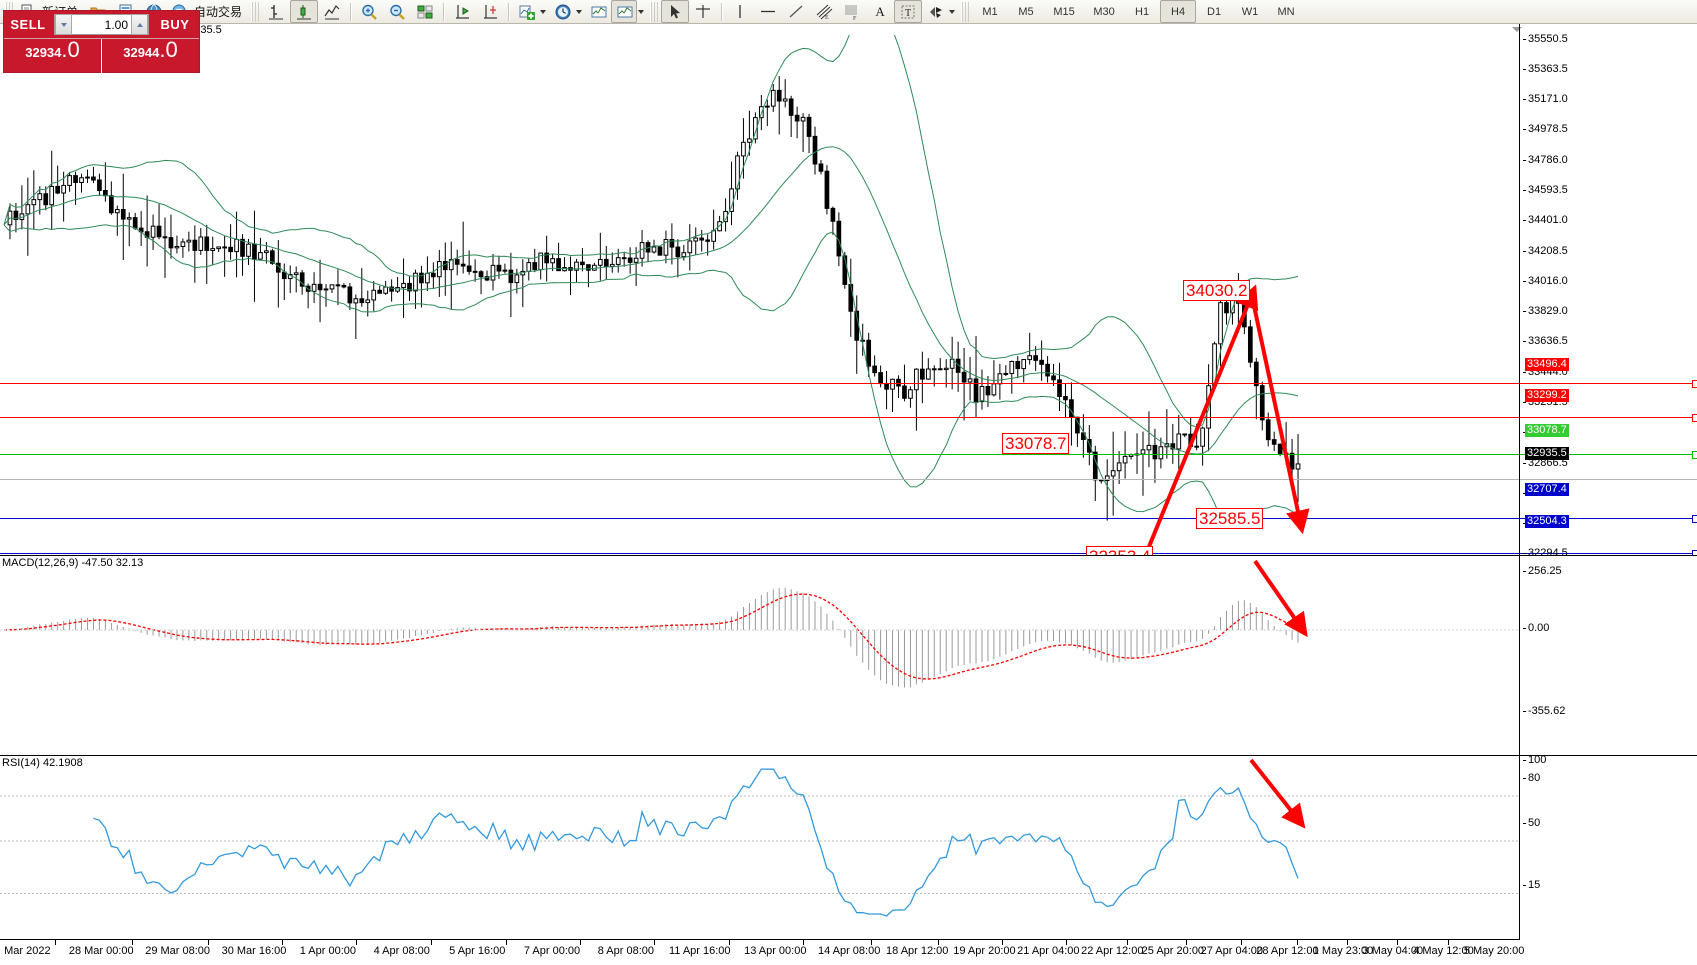  What do you see at coordinates (1547, 364) in the screenshot?
I see `price-level-label: 33496.4` at bounding box center [1547, 364].